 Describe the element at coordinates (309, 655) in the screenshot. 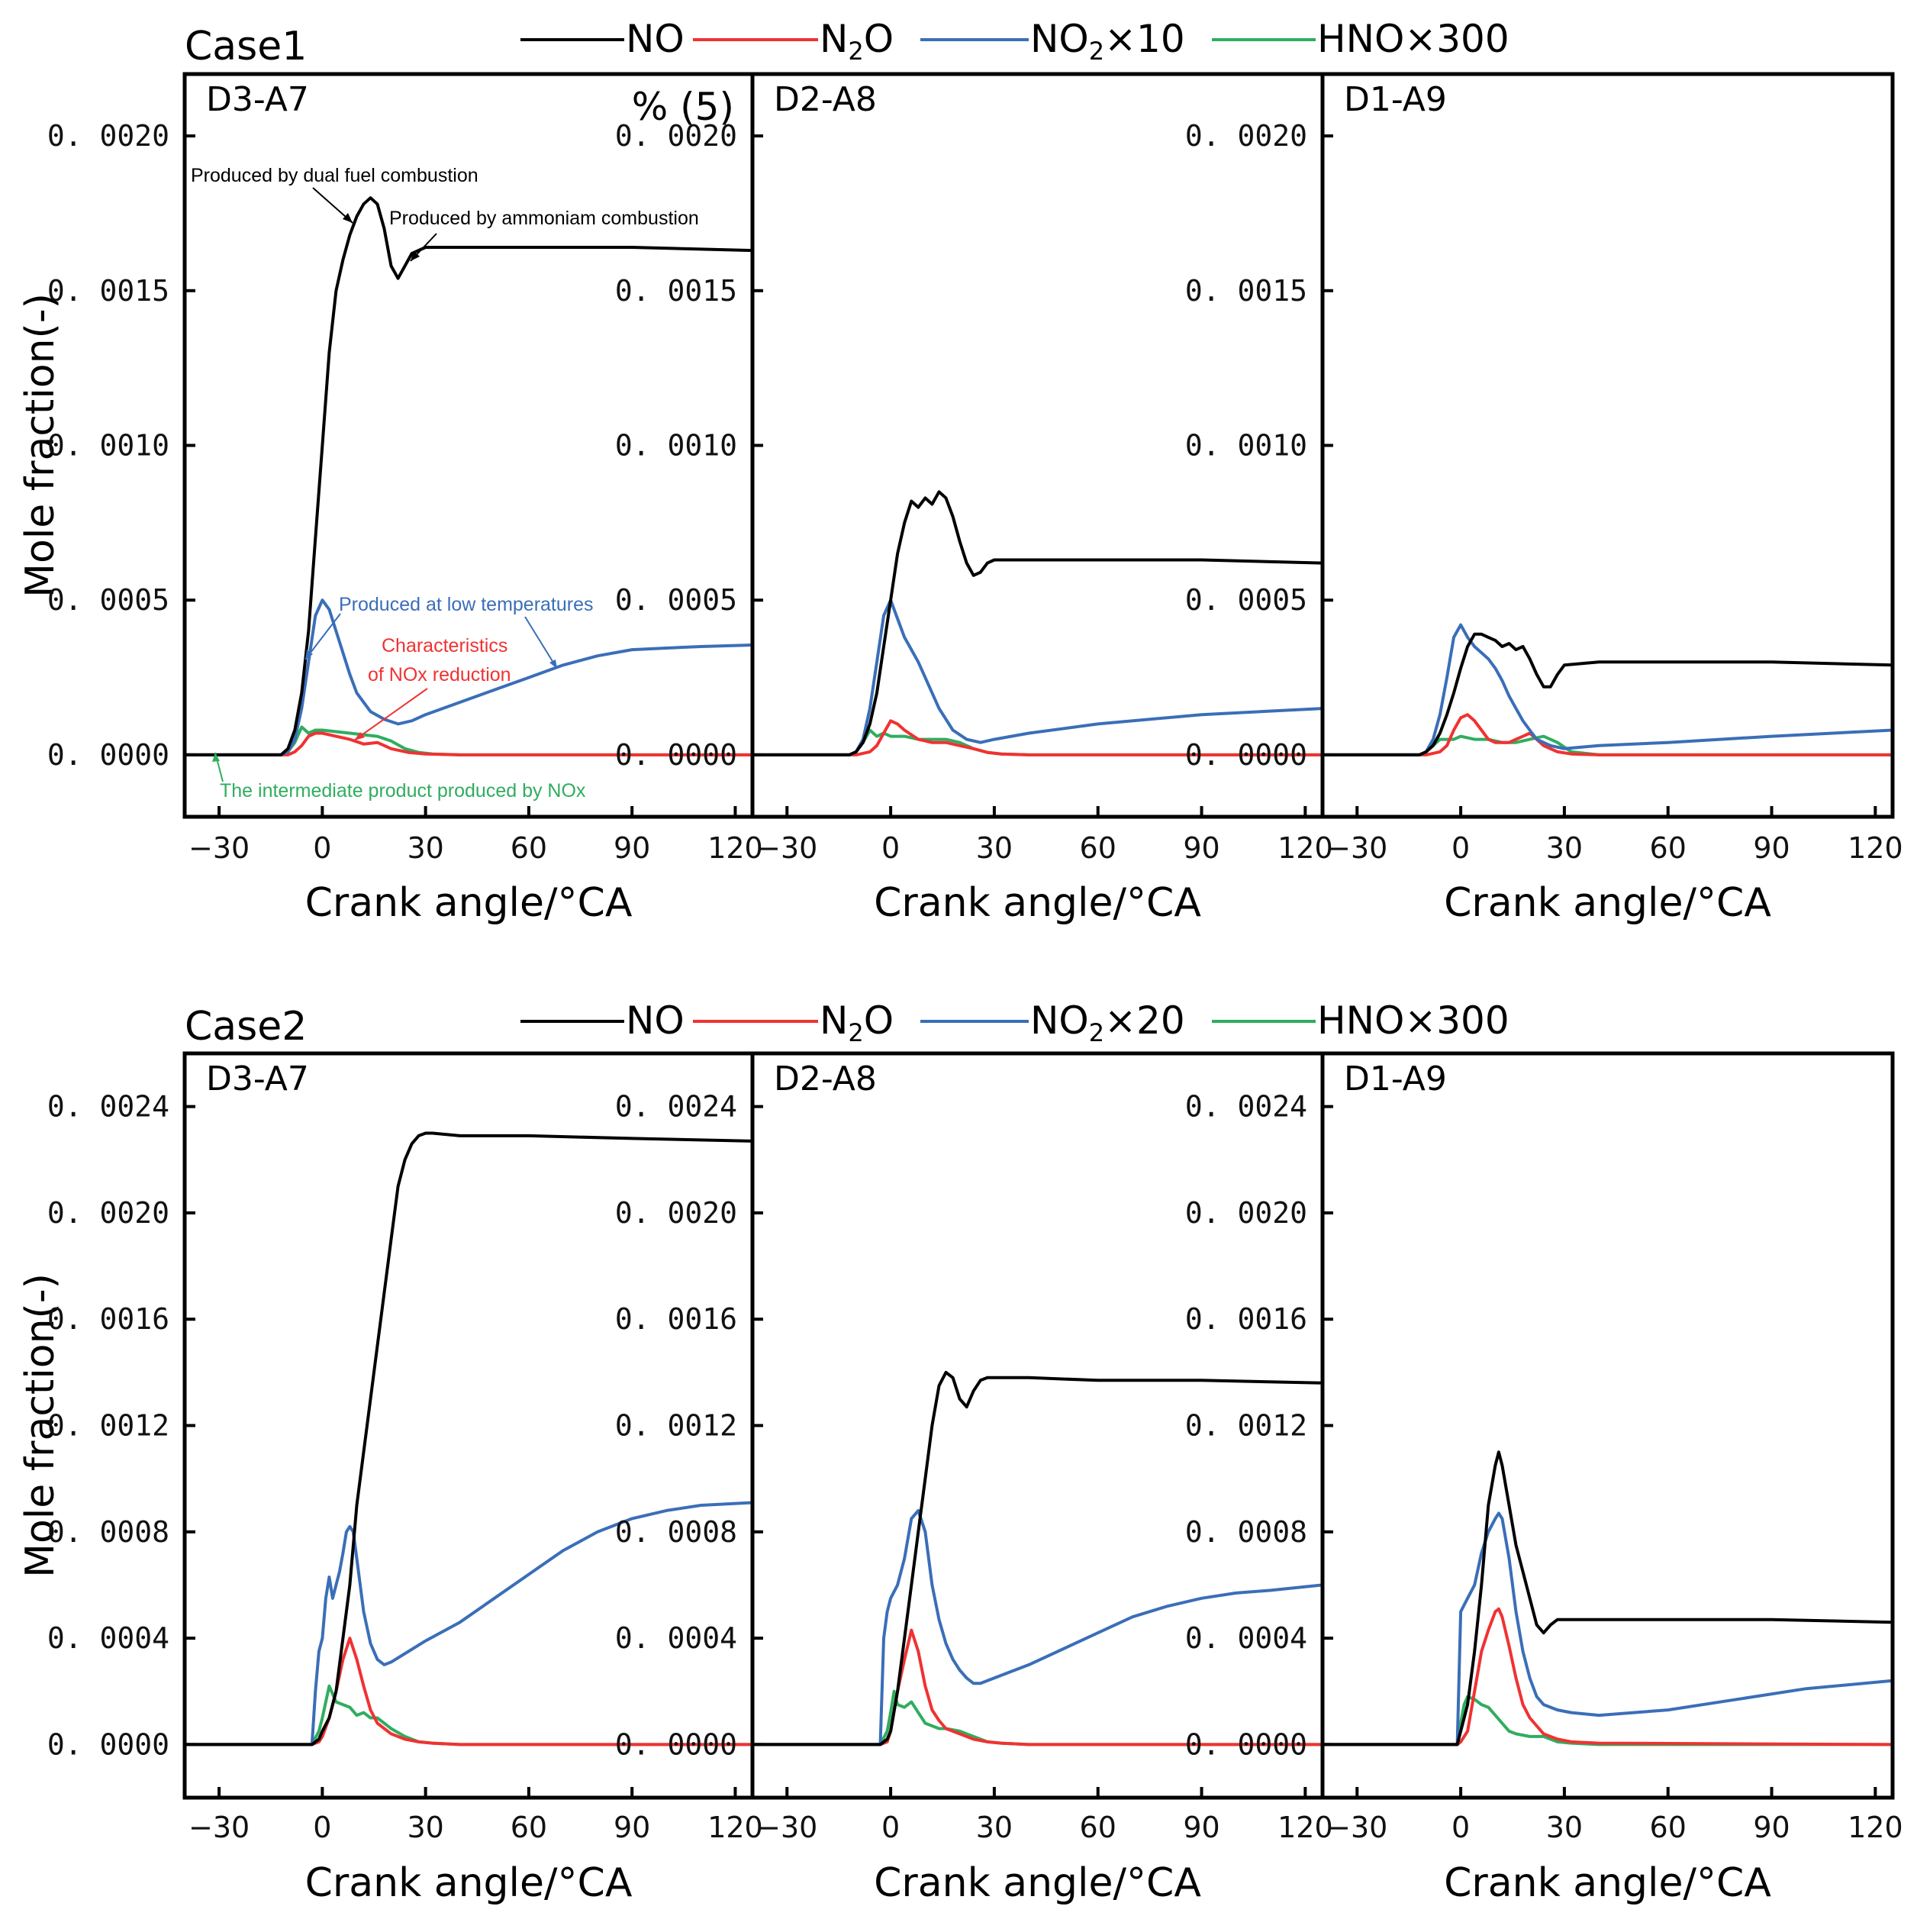

I see `annotation-low-temp-arrowhead-left` at that location.